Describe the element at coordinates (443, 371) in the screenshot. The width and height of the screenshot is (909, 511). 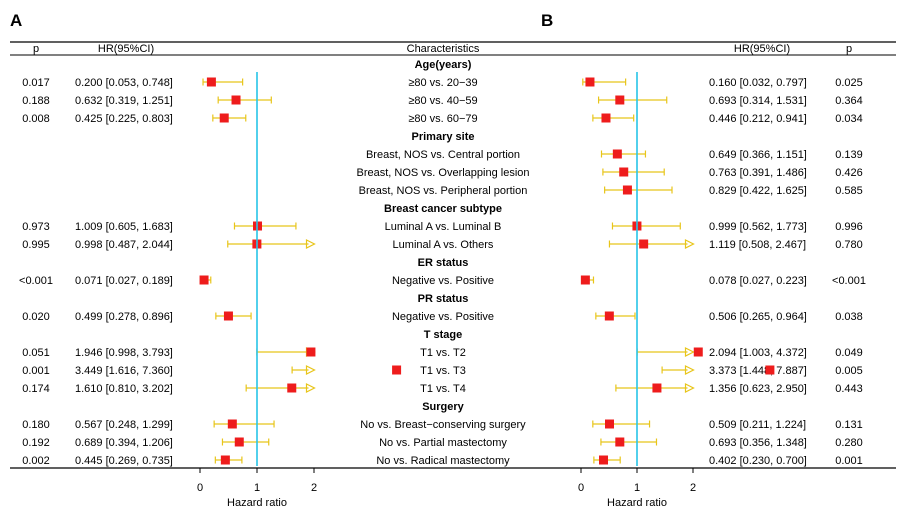
I see `row-characteristic-label: T1 vs. T3` at that location.